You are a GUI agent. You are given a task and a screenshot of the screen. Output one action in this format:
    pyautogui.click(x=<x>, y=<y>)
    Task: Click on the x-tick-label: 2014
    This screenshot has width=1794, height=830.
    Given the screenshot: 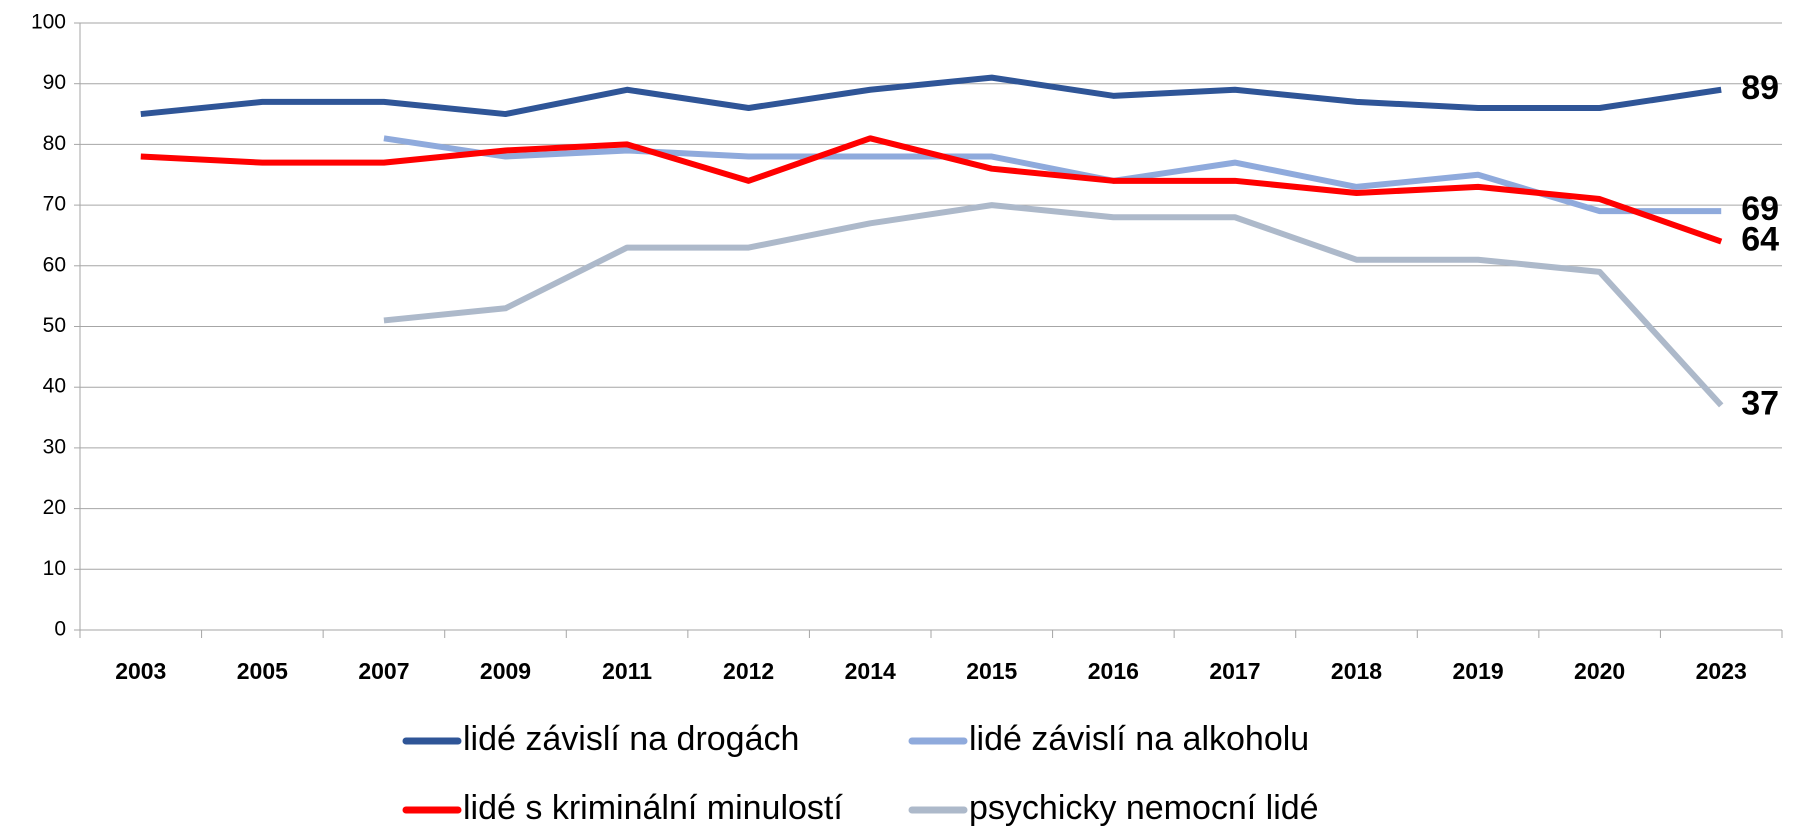 What is the action you would take?
    pyautogui.click(x=870, y=671)
    